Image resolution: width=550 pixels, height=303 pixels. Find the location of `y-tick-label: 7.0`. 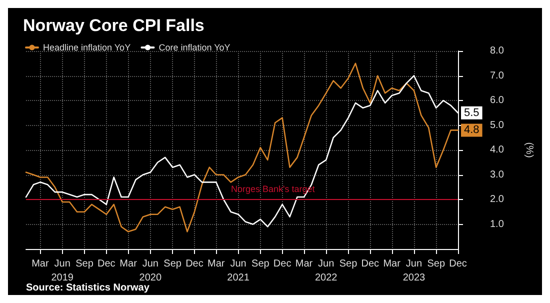

y-tick-label: 7.0 is located at coordinates (497, 76).